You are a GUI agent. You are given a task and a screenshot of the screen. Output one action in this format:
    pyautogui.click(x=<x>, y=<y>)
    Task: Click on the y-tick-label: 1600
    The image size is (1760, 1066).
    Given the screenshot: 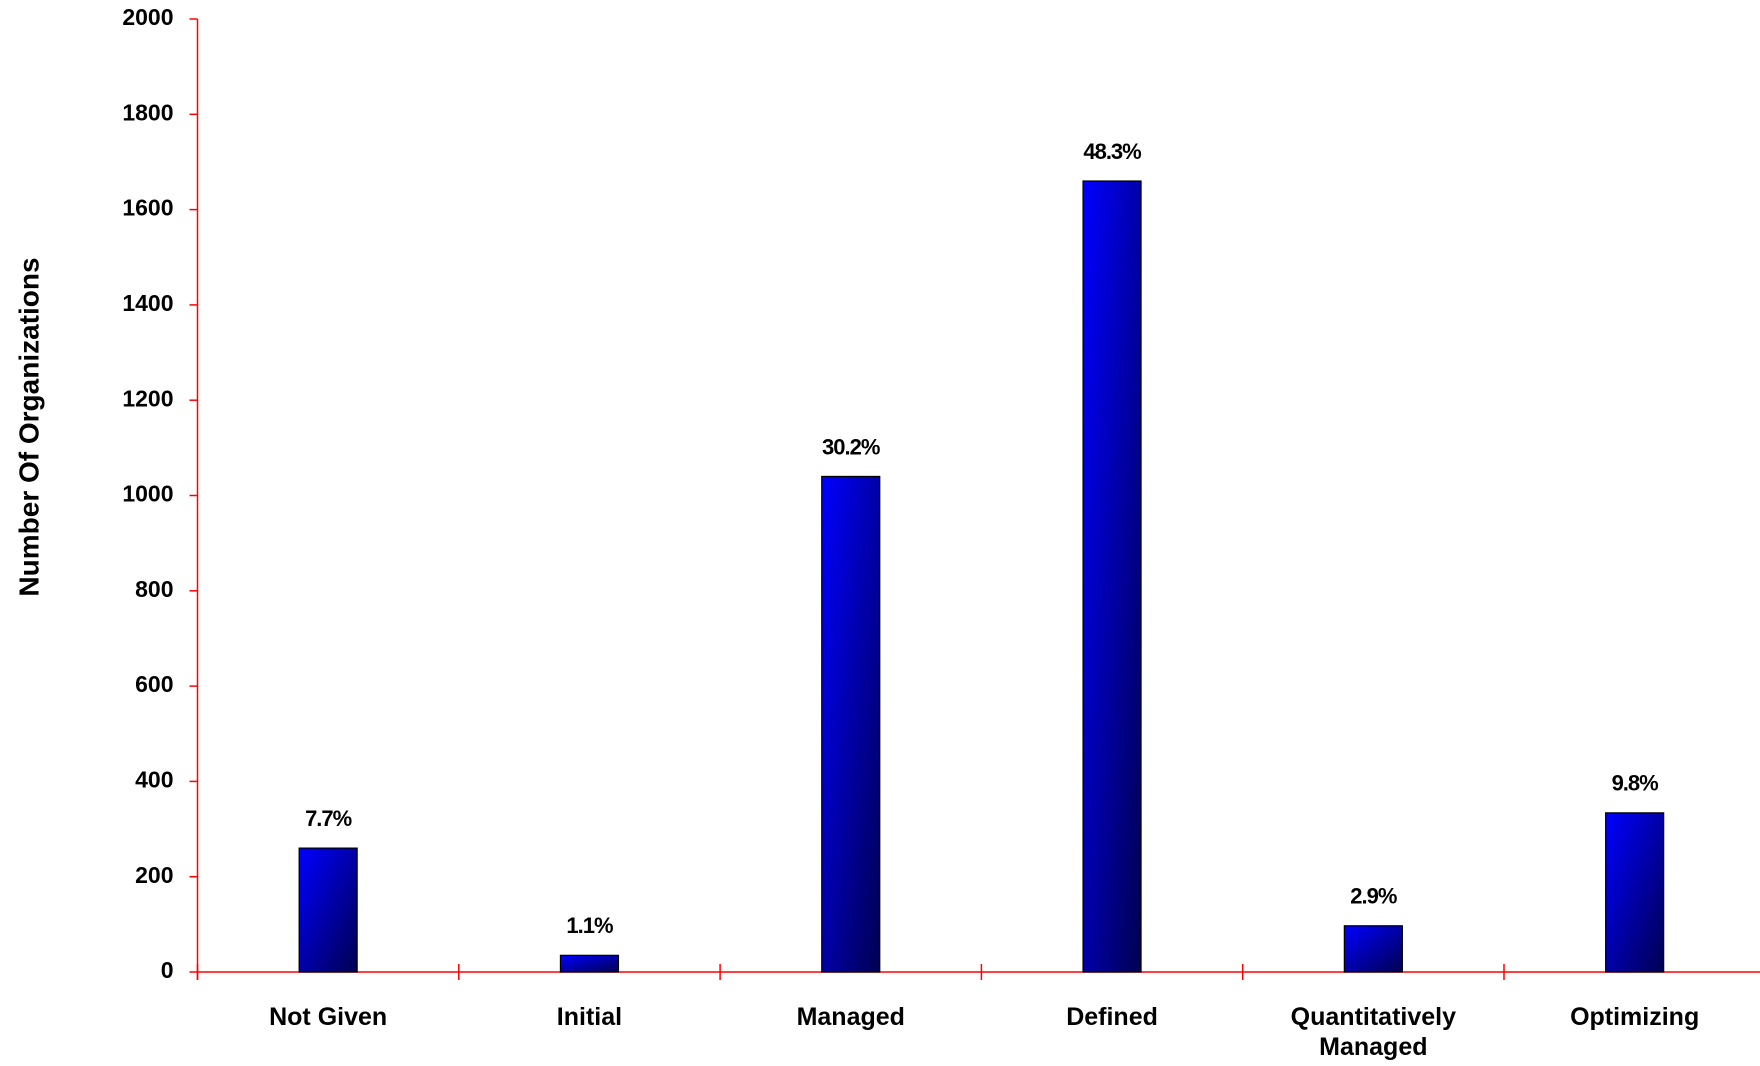 What is the action you would take?
    pyautogui.click(x=147, y=208)
    